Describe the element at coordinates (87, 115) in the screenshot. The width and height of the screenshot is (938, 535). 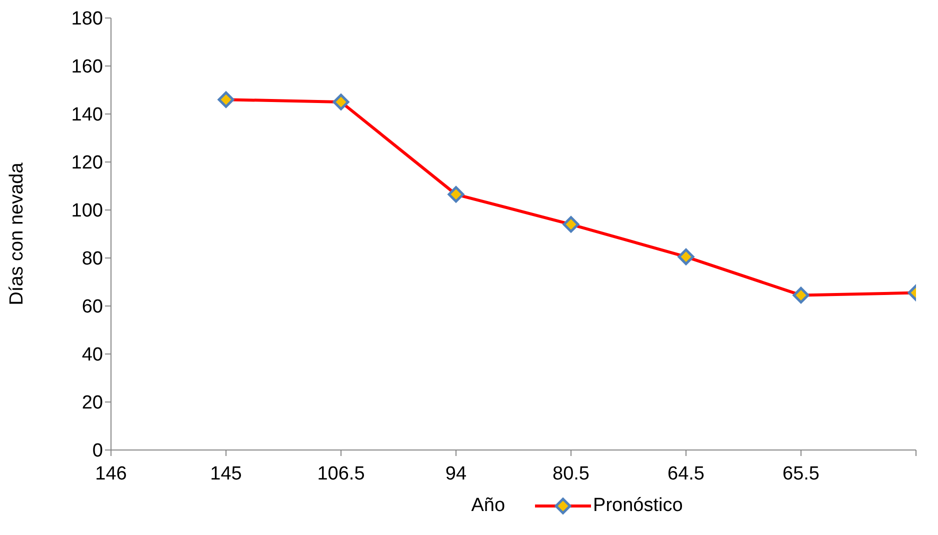
I see `y-tick-label: 140` at that location.